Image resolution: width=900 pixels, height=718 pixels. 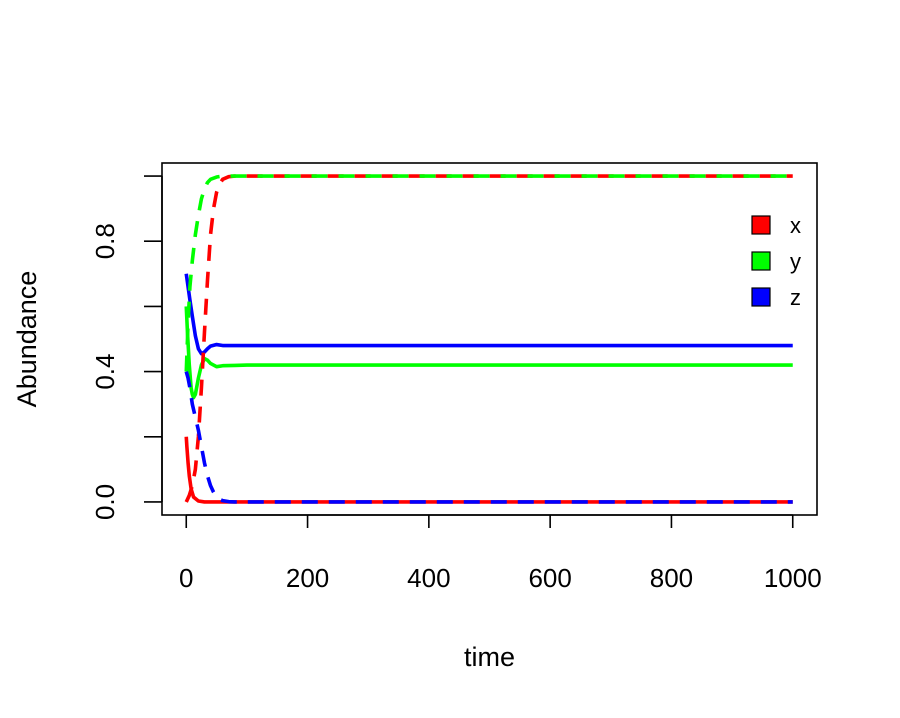 What do you see at coordinates (27, 339) in the screenshot?
I see `y-axis-title: Abundance` at bounding box center [27, 339].